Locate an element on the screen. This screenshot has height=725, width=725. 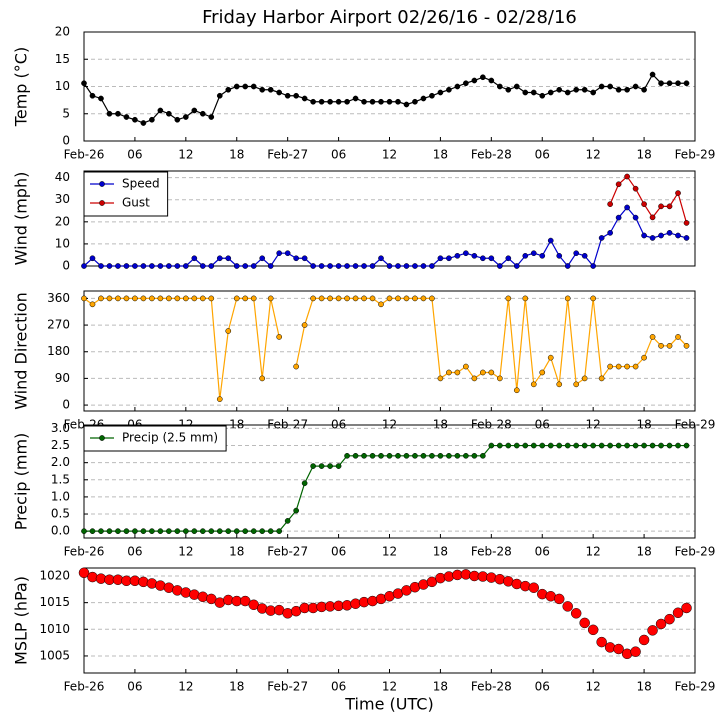
y-tick-label: 5 is located at coordinates (66, 113).